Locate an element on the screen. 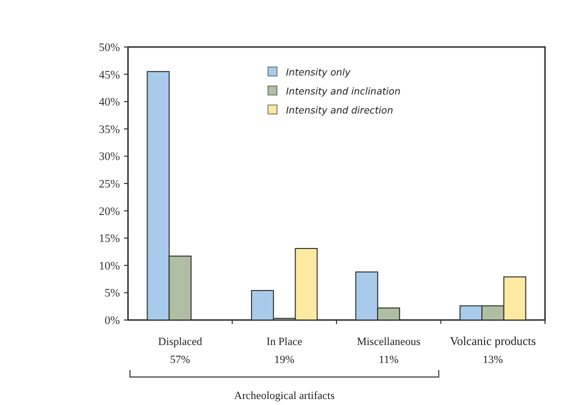 This screenshot has height=405, width=567. text: Archeological artifacts is located at coordinates (284, 396).